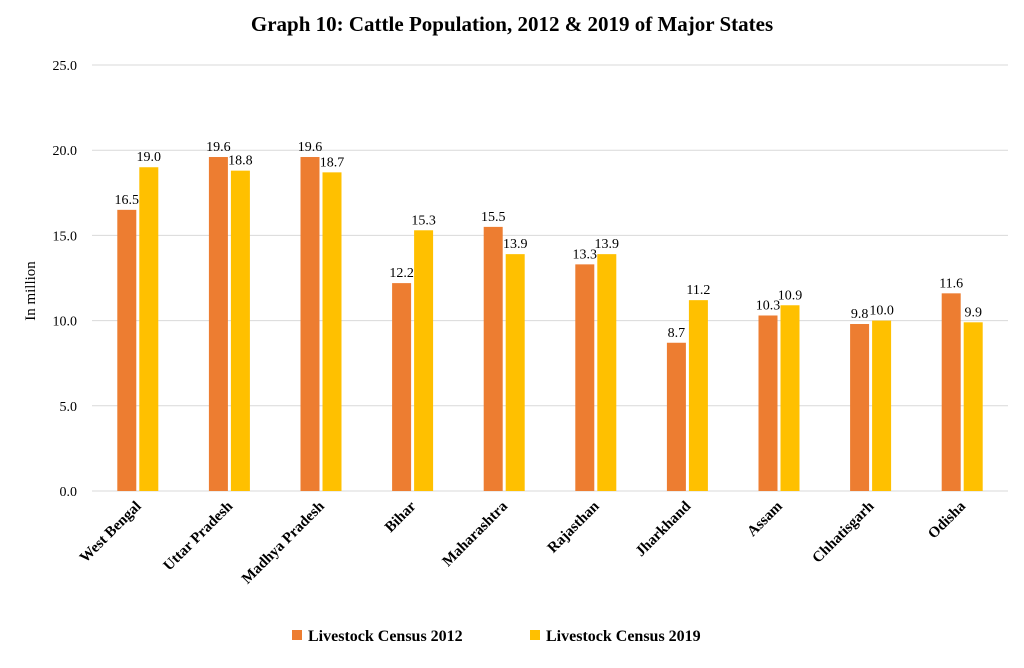  I want to click on data-label: 18.8, so click(240, 161).